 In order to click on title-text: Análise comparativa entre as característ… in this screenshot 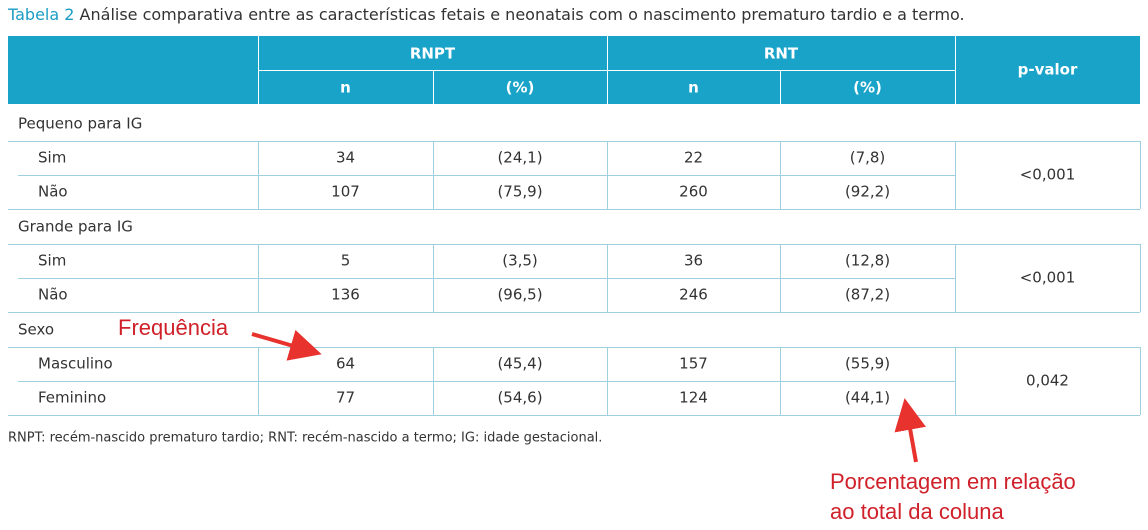, I will do `click(522, 14)`.